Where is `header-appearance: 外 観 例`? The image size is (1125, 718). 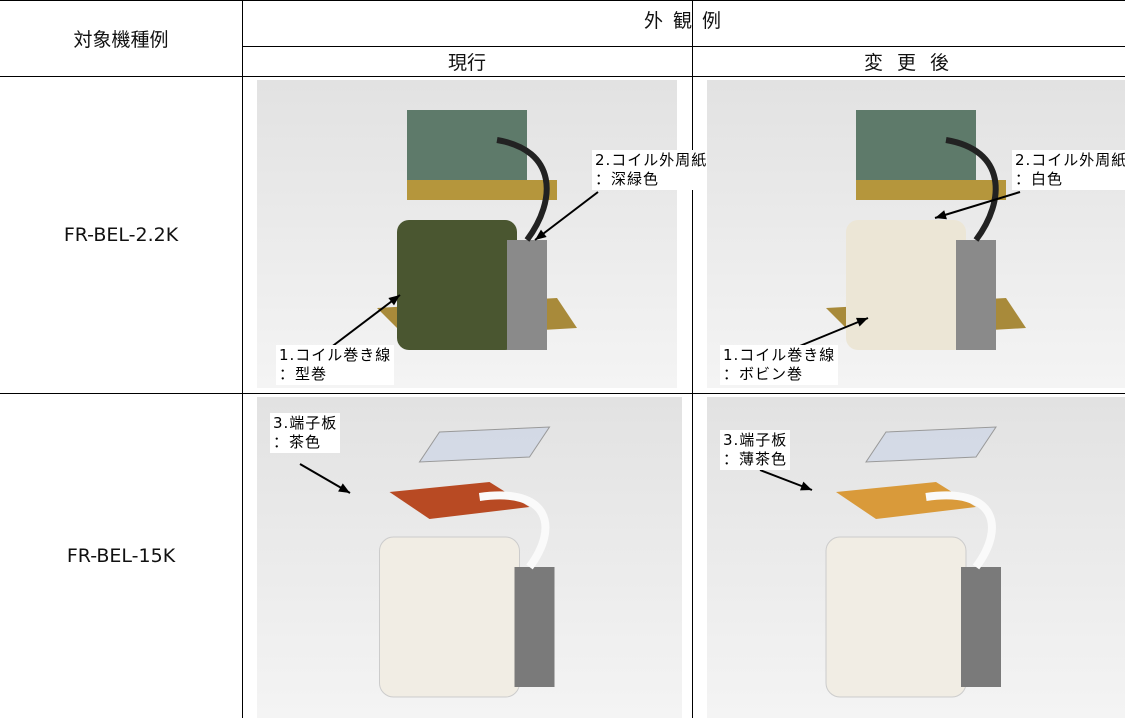 header-appearance: 外 観 例 is located at coordinates (683, 20).